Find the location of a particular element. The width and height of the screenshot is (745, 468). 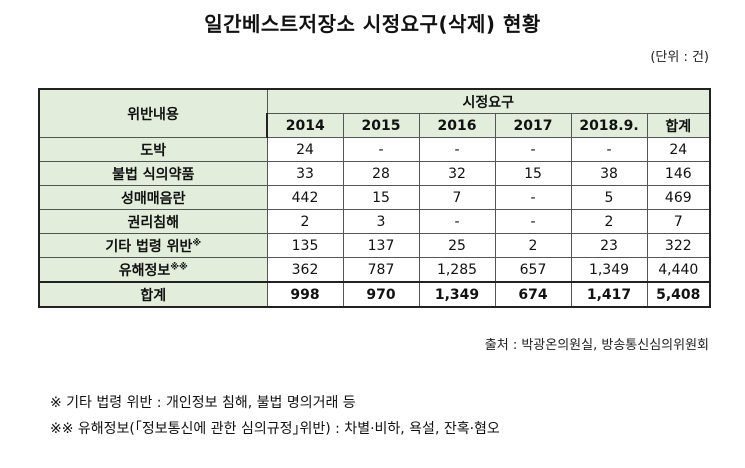

row-label: 도박 is located at coordinates (153, 149).